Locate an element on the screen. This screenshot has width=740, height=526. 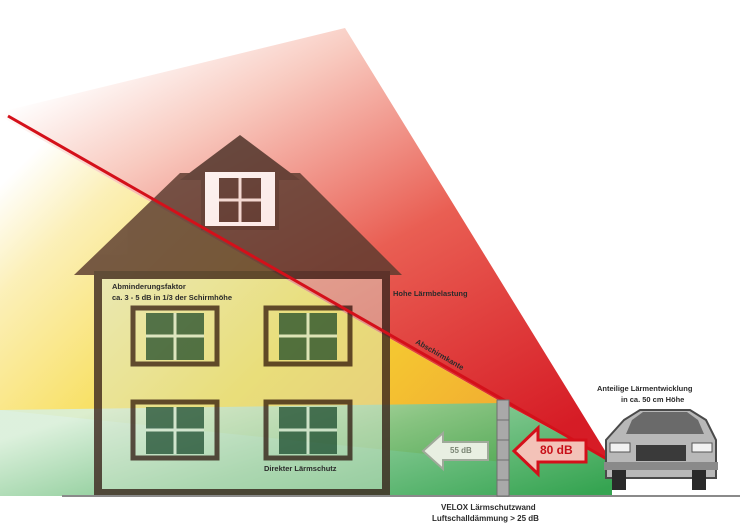
direct-noise-label: Direkter Lärmschutz is located at coordinates (300, 468).